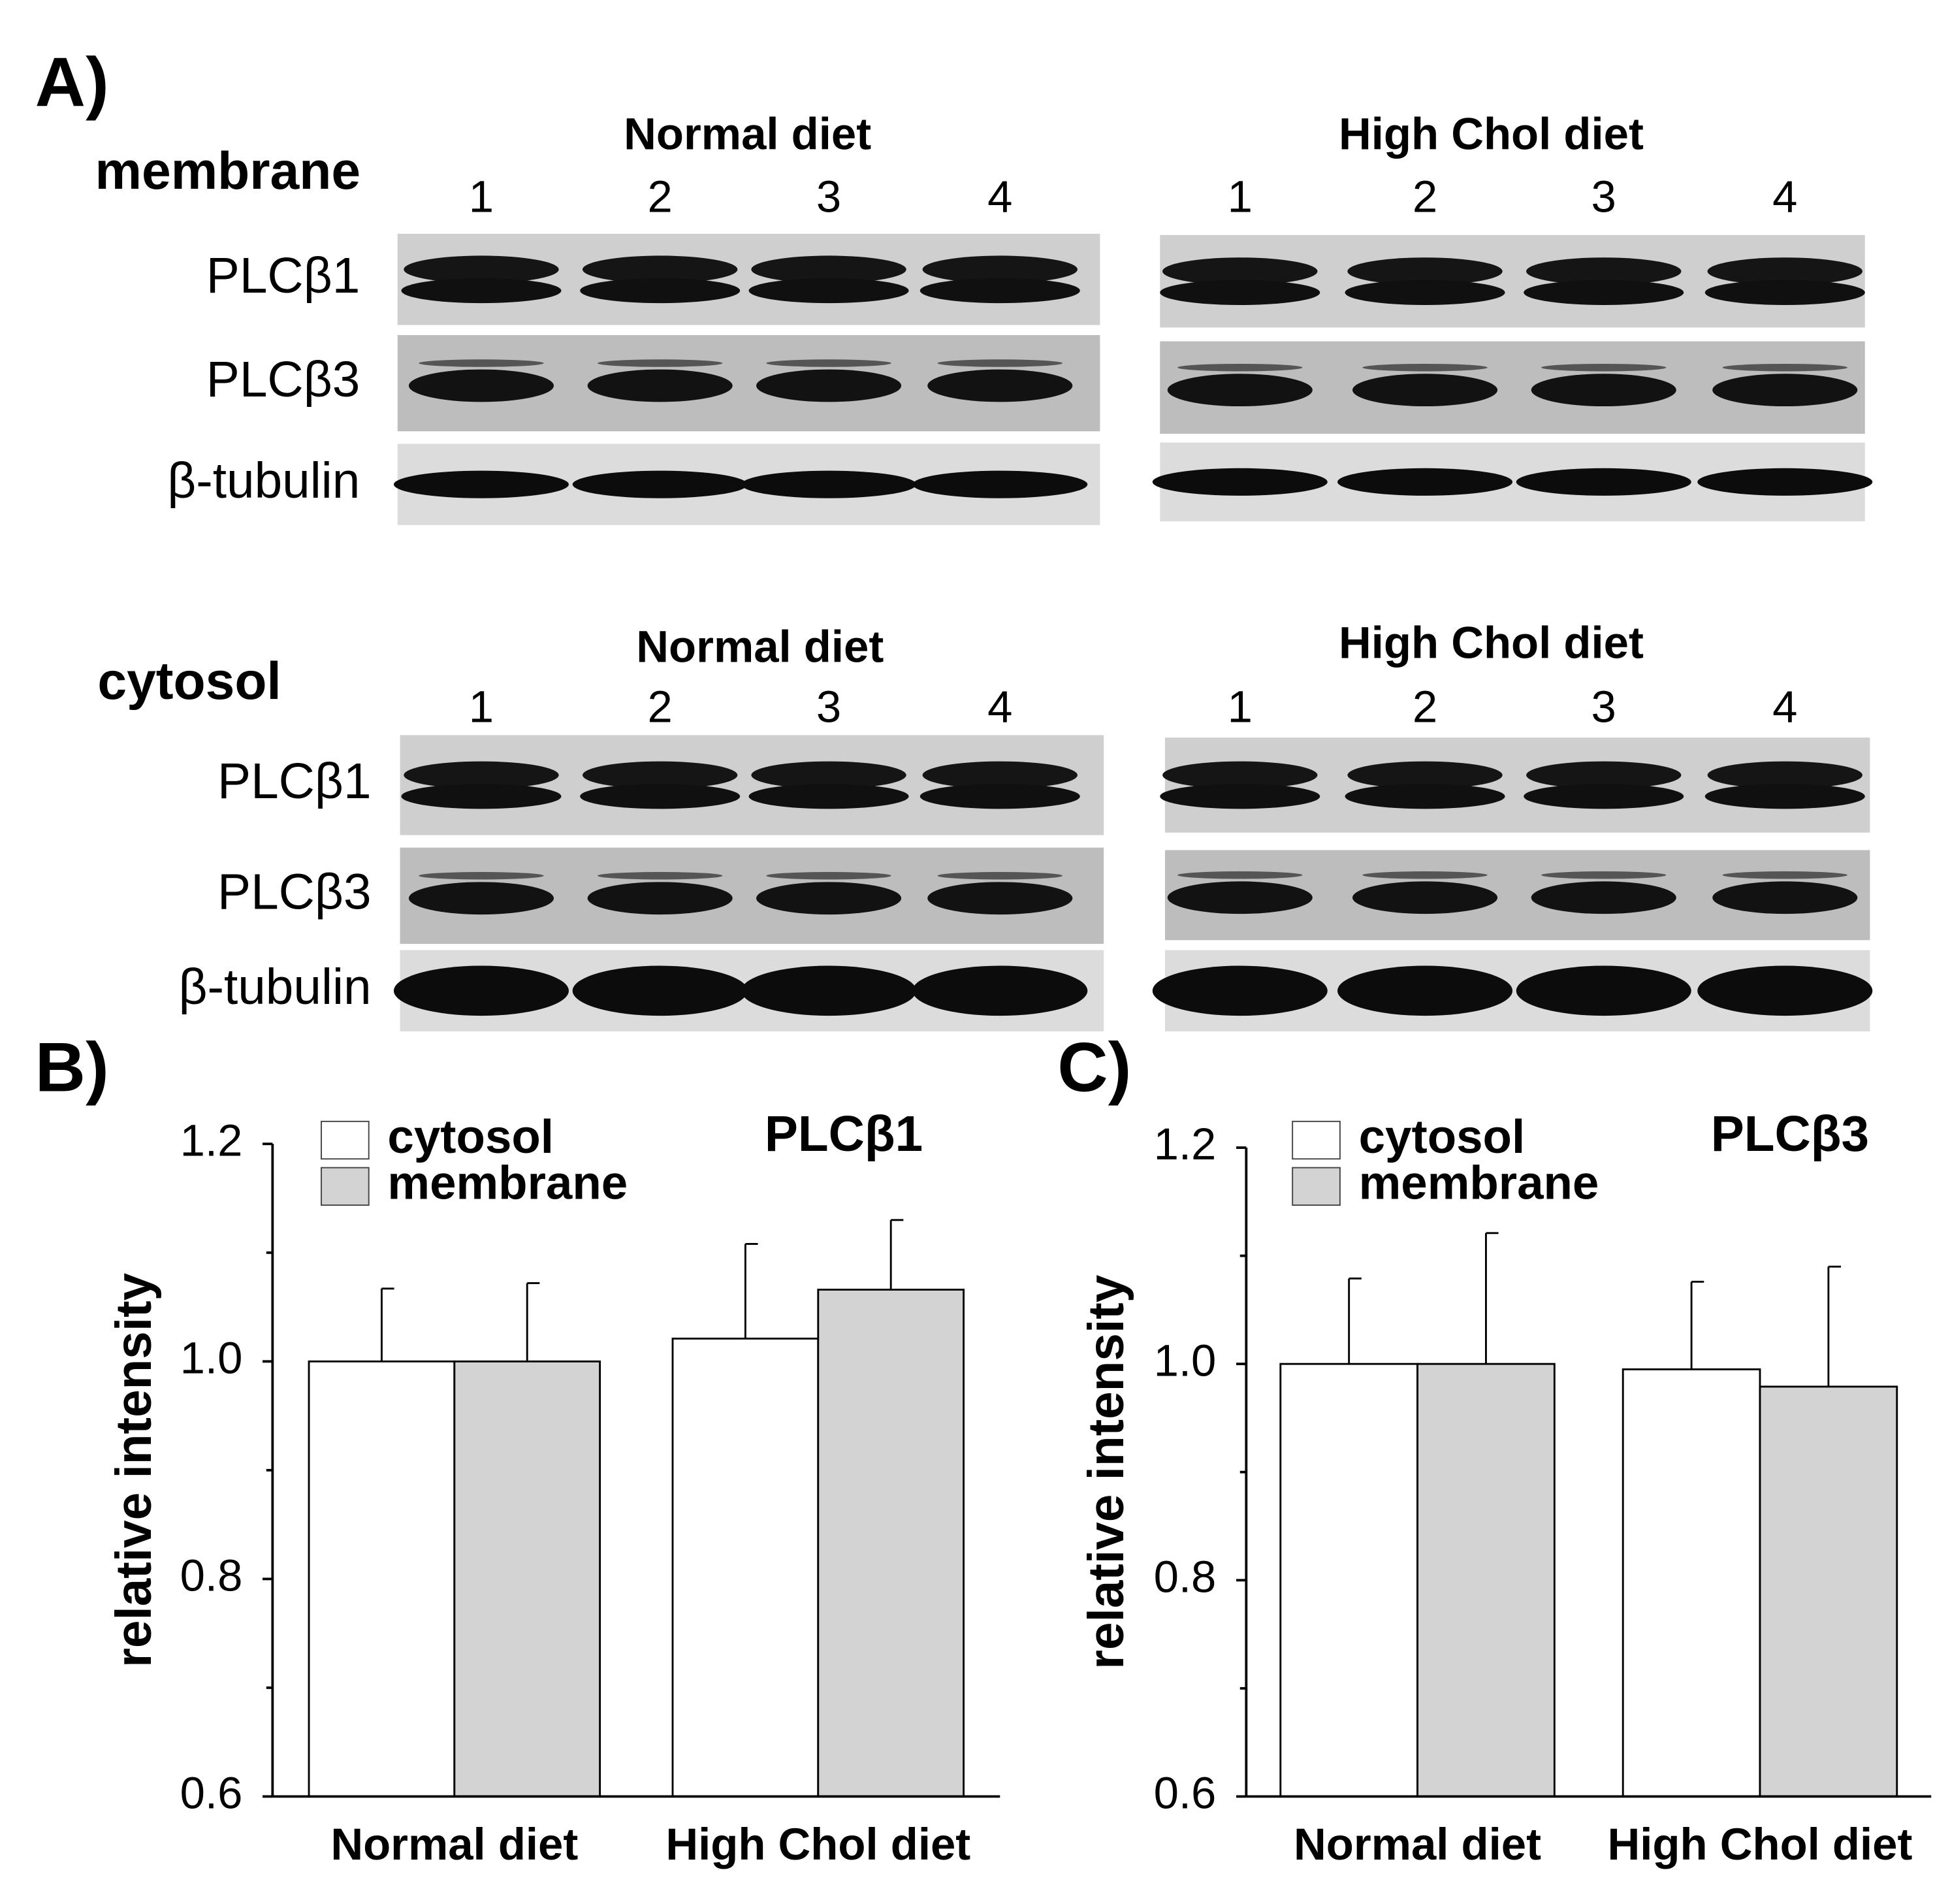 The image size is (1950, 1904). Describe the element at coordinates (1185, 1793) in the screenshot. I see `y-tick-label: 0.6` at that location.